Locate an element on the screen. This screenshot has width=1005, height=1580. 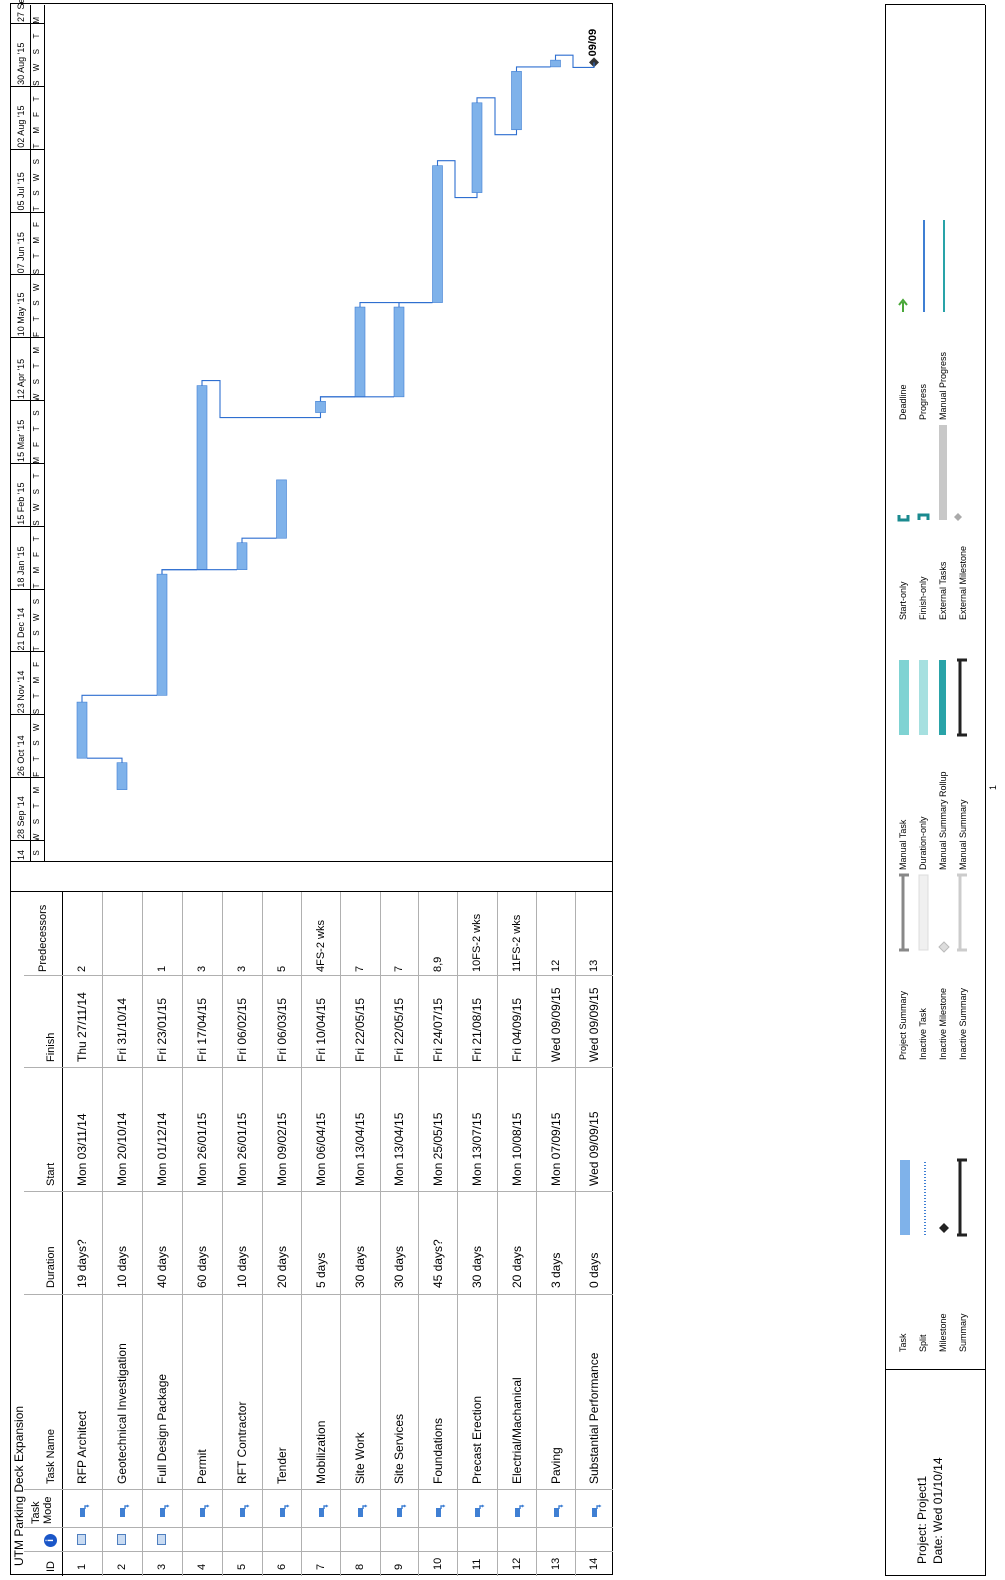
deadline-swatch is located at coordinates (903, 305).